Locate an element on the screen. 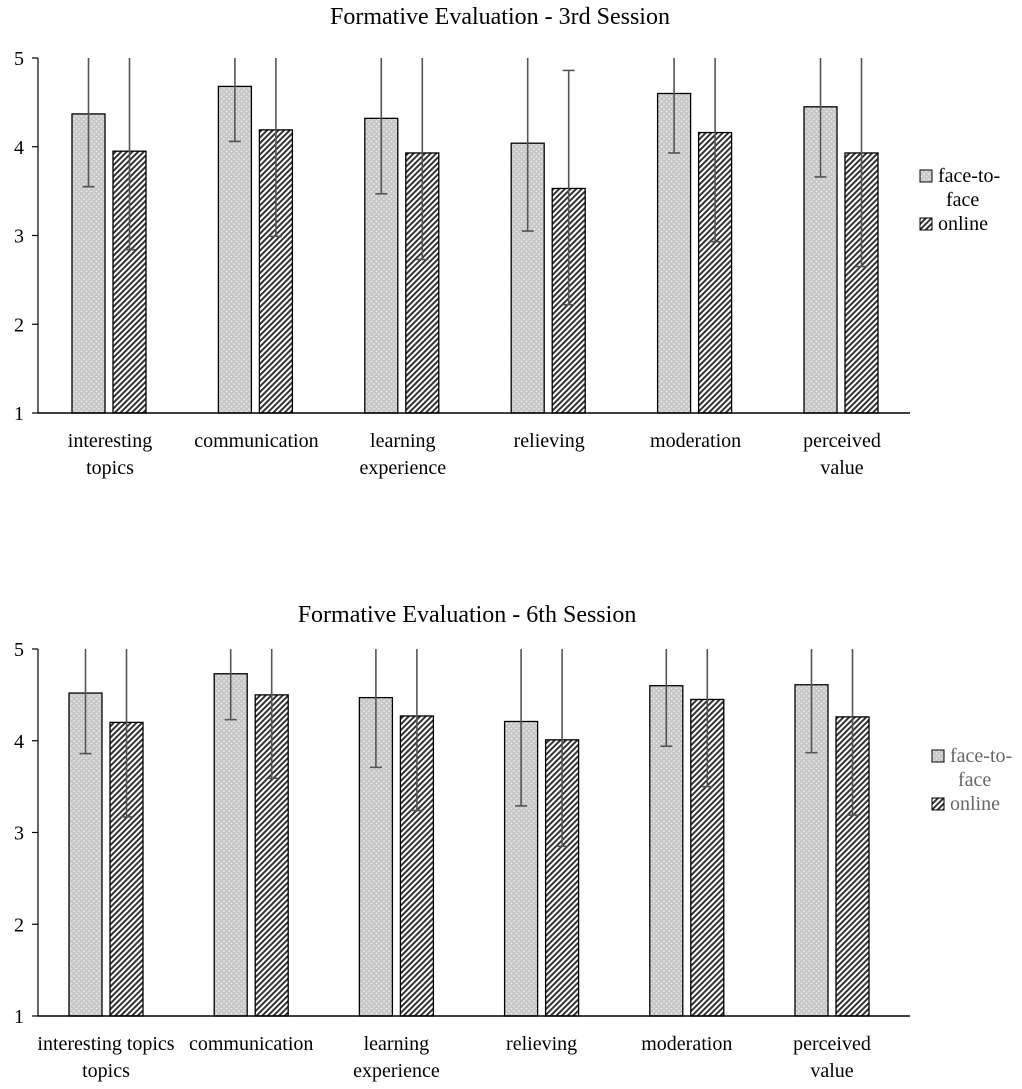 The image size is (1022, 1089). x-category-label-extra: topics is located at coordinates (106, 1071).